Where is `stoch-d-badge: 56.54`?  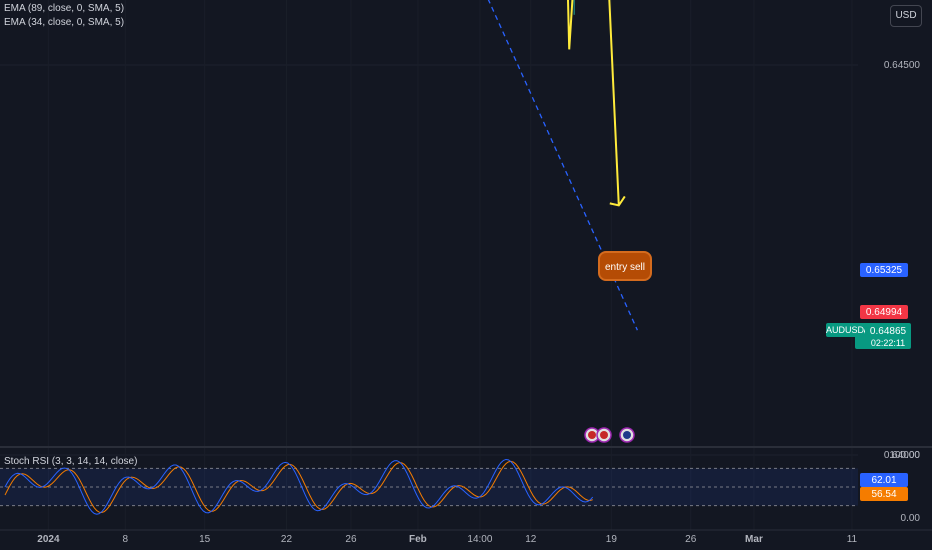
stoch-d-badge: 56.54 is located at coordinates (883, 494).